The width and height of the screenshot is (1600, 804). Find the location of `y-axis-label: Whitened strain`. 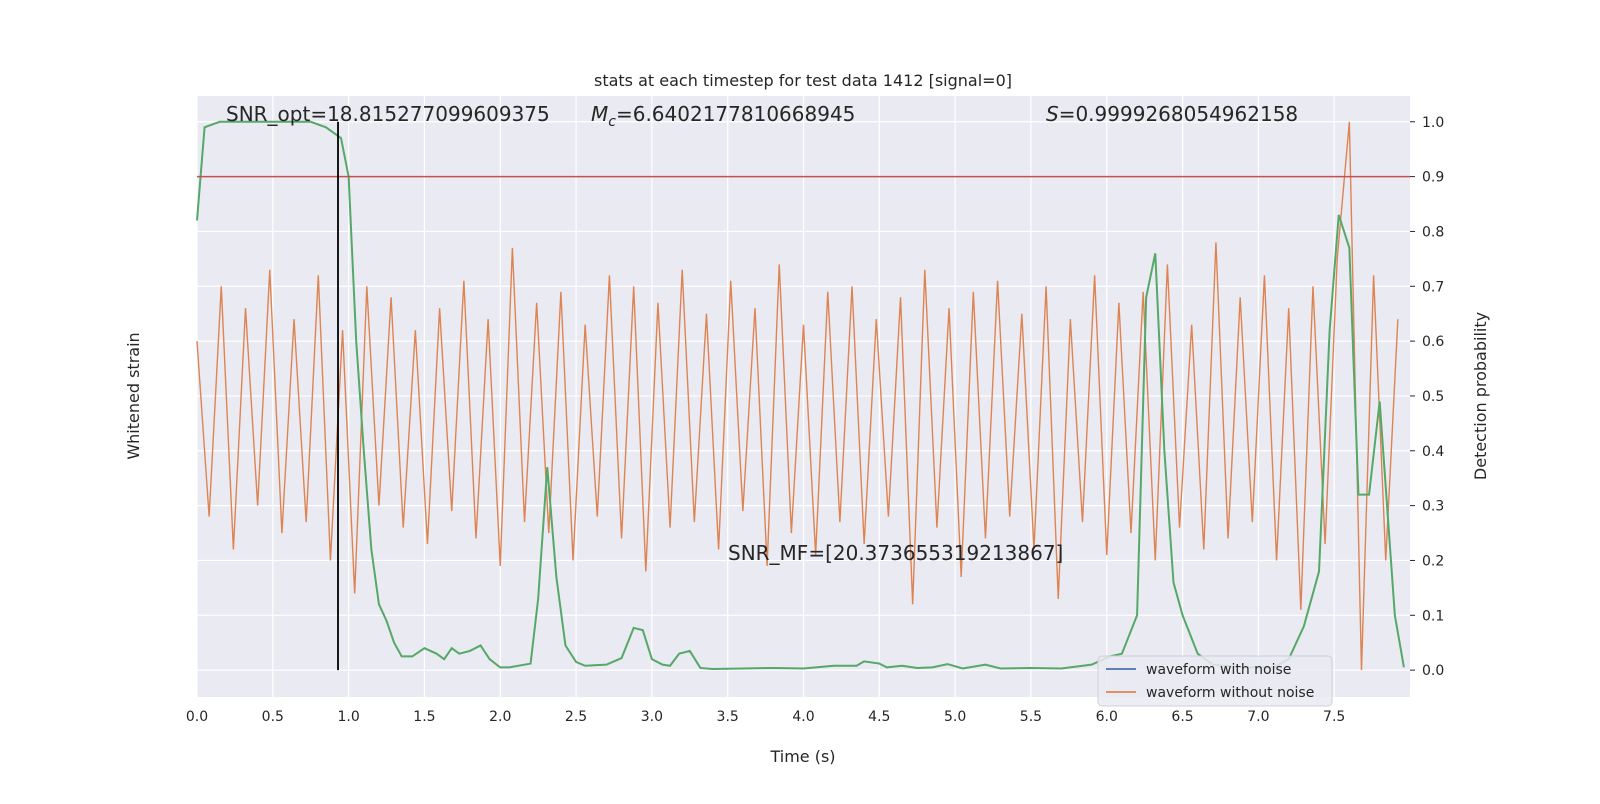

y-axis-label: Whitened strain is located at coordinates (133, 395).